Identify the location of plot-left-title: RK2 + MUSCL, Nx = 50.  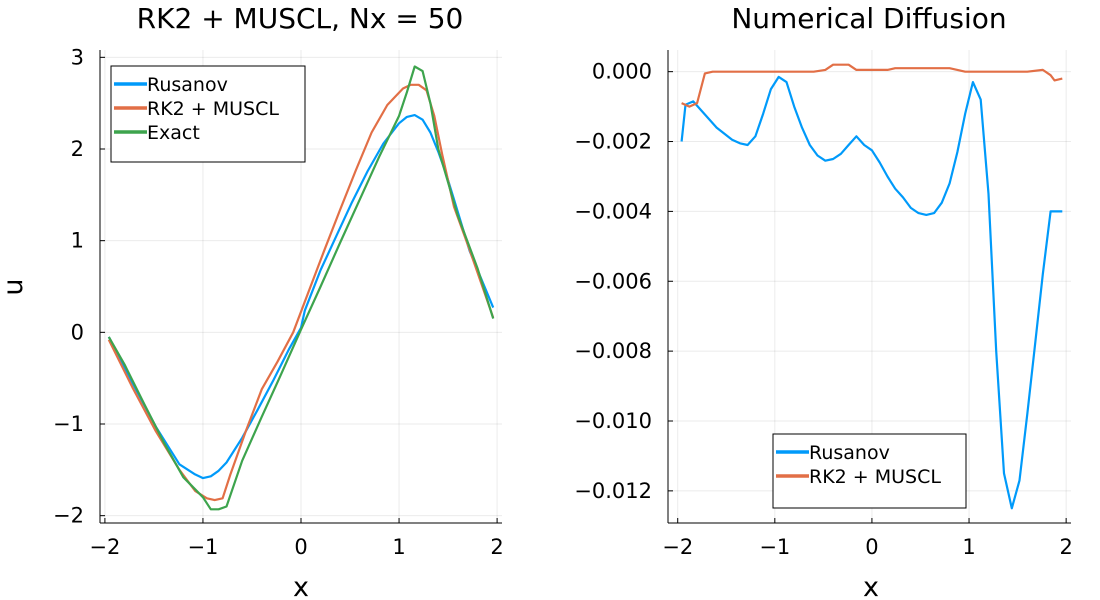
(300, 18).